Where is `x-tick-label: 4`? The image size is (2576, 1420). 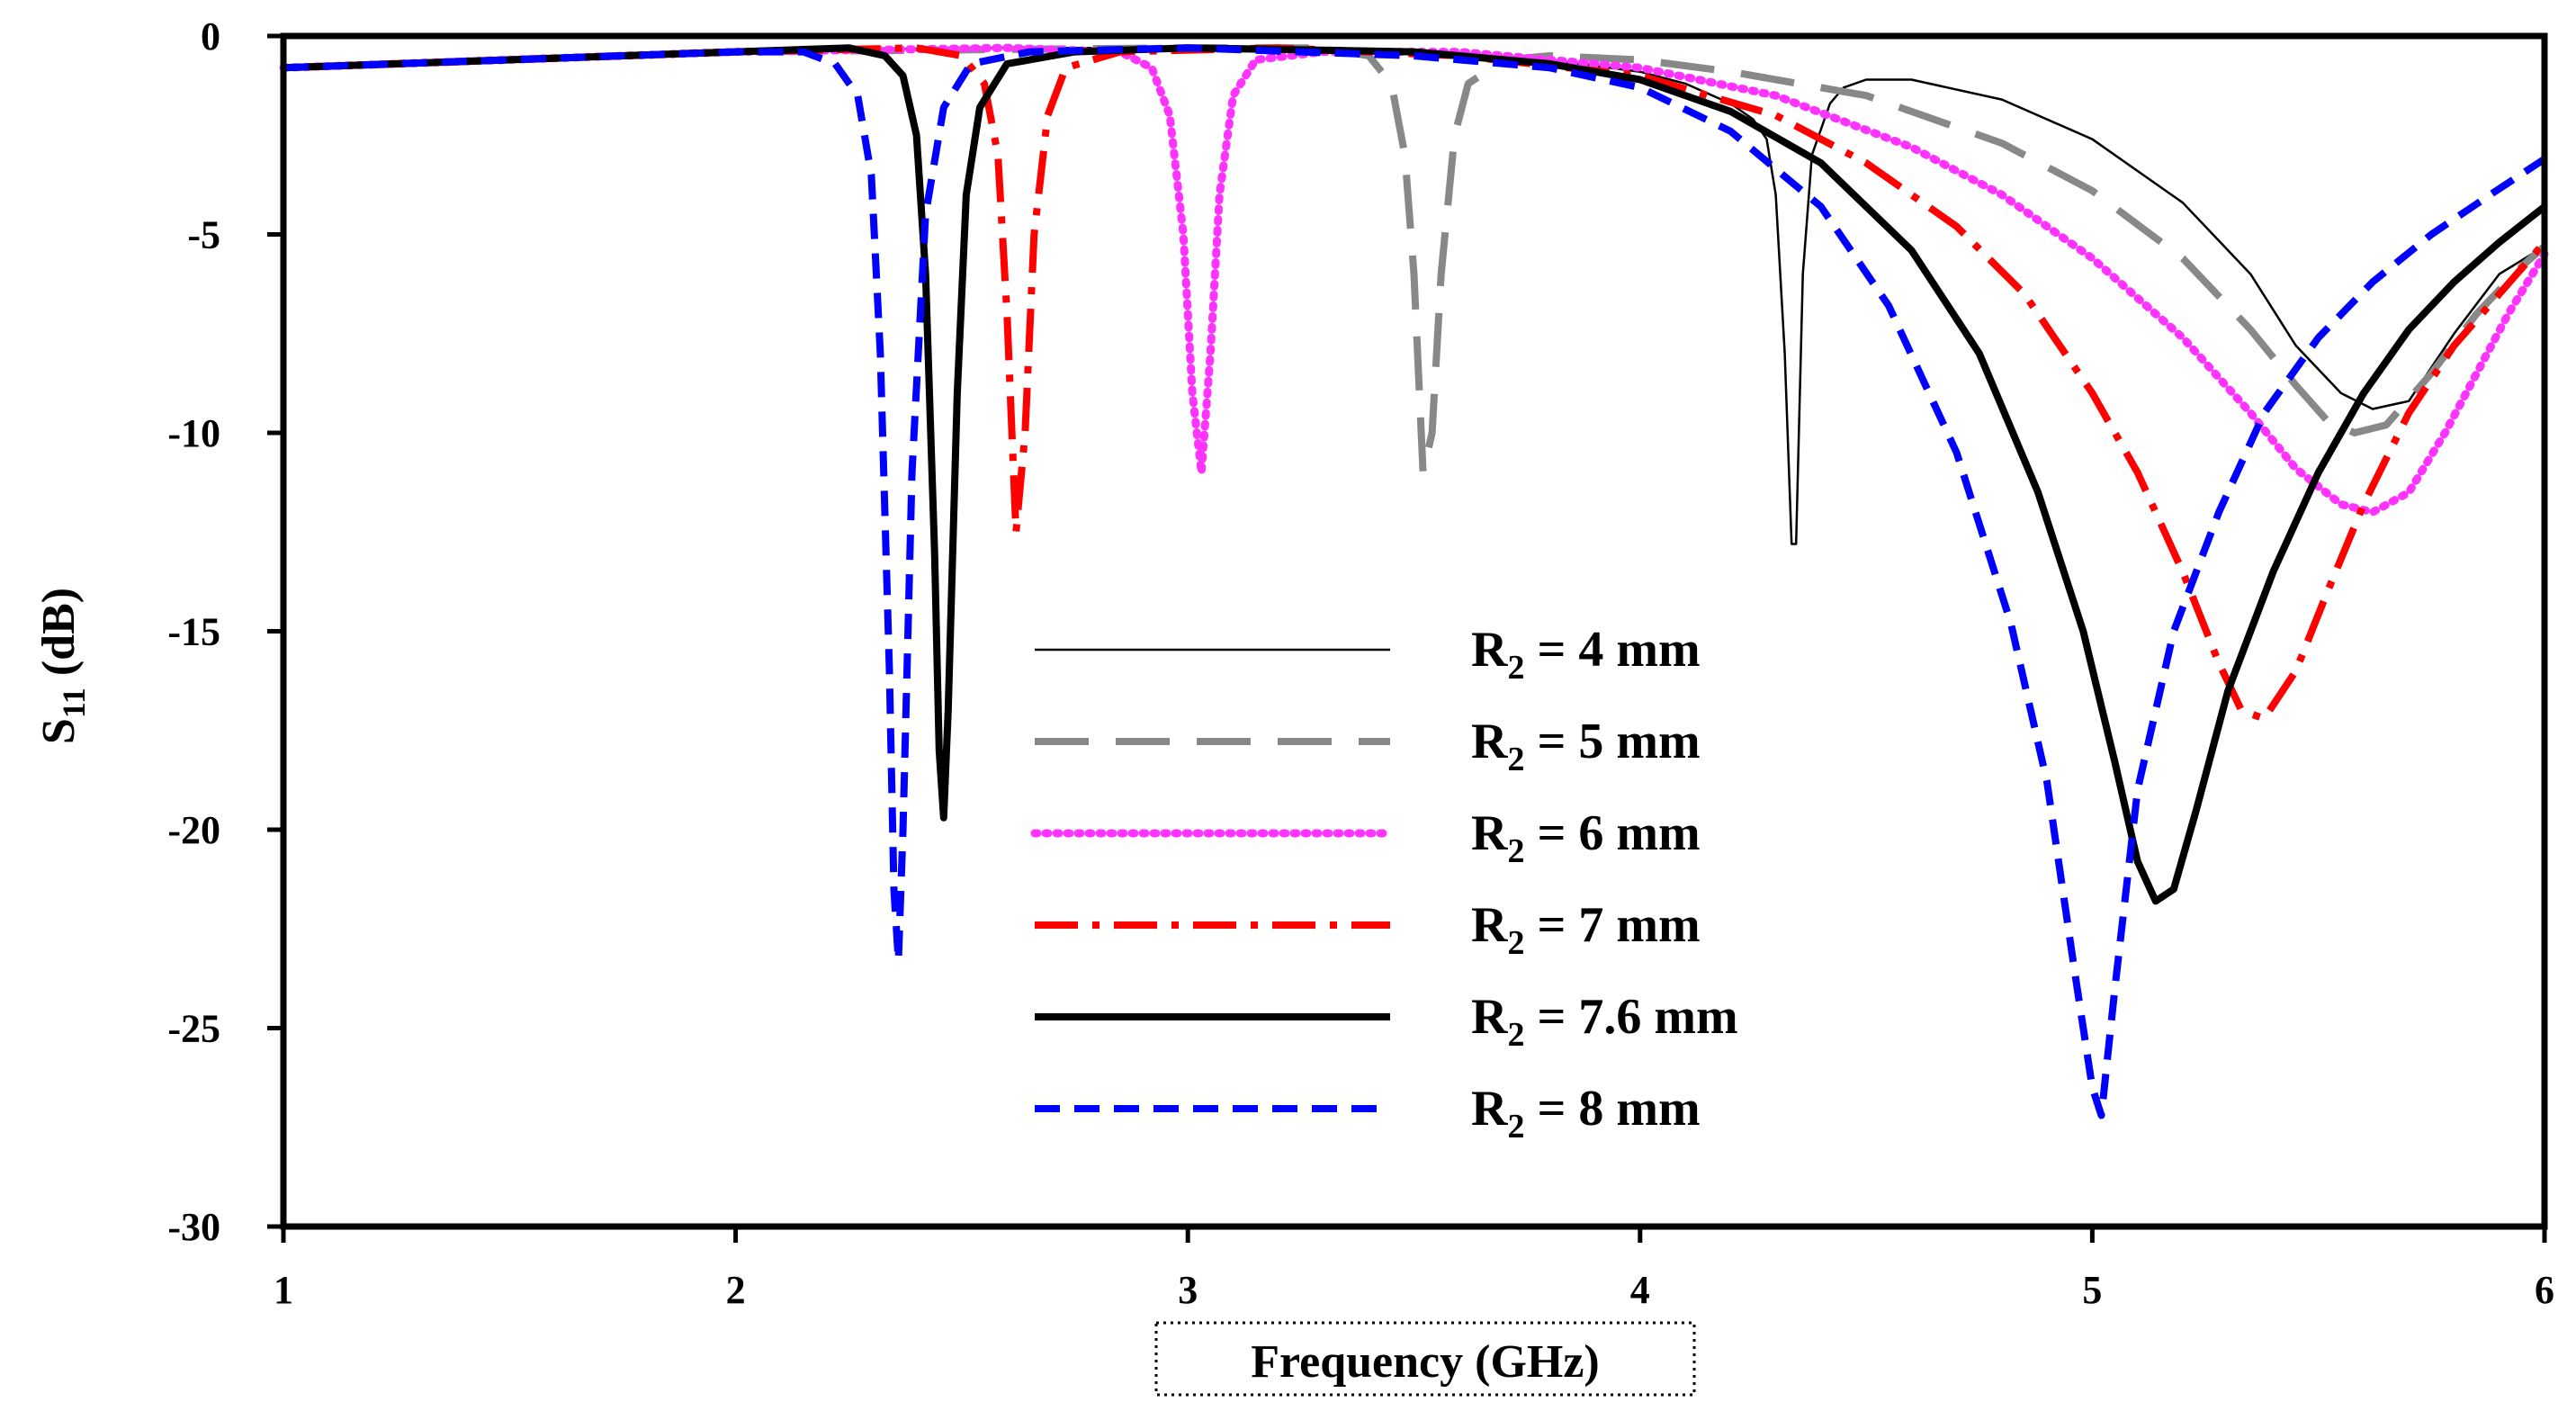 x-tick-label: 4 is located at coordinates (1640, 1290).